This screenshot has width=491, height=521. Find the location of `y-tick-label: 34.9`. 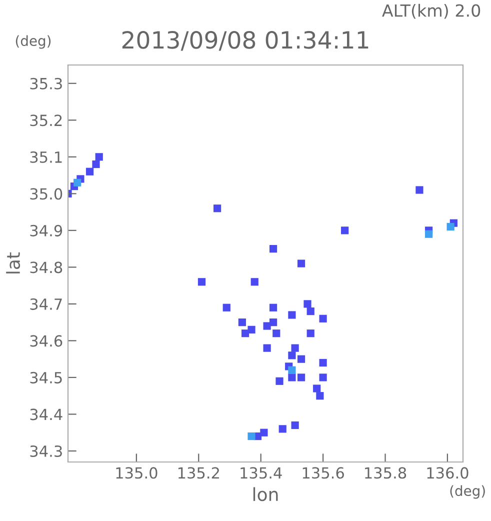

y-tick-label: 34.9 is located at coordinates (46, 230).